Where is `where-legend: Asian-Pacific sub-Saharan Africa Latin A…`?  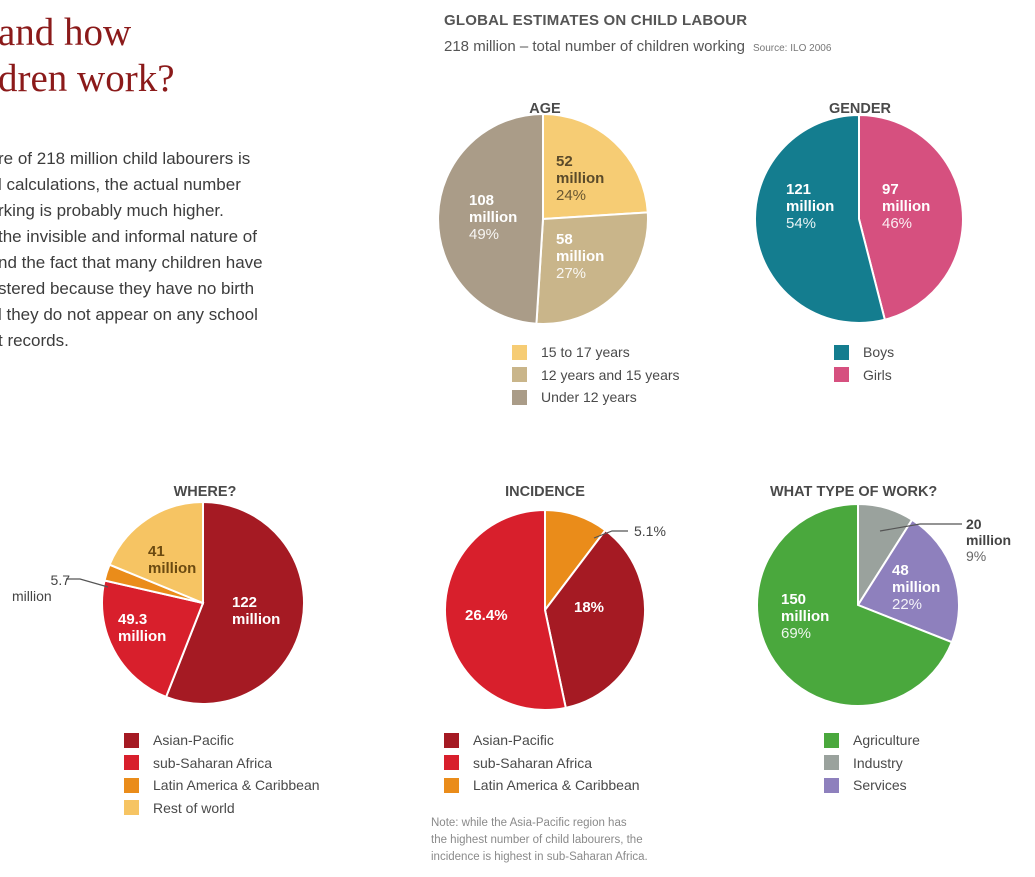 where-legend: Asian-Pacific sub-Saharan Africa Latin A… is located at coordinates (222, 774).